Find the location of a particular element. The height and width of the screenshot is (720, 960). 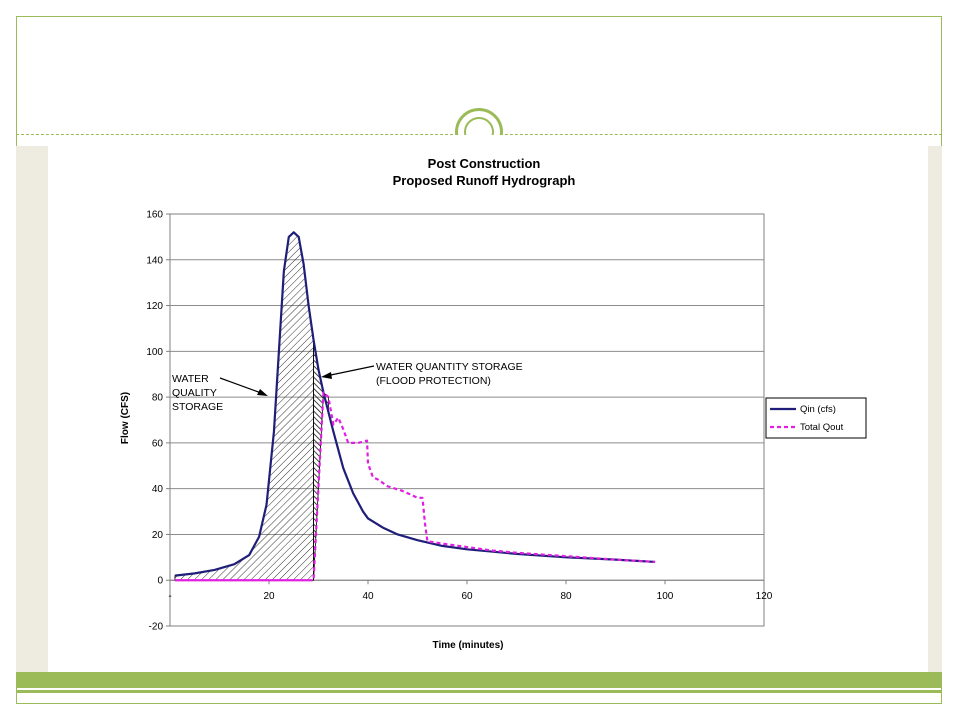

x-tick-label: 40 is located at coordinates (368, 596).